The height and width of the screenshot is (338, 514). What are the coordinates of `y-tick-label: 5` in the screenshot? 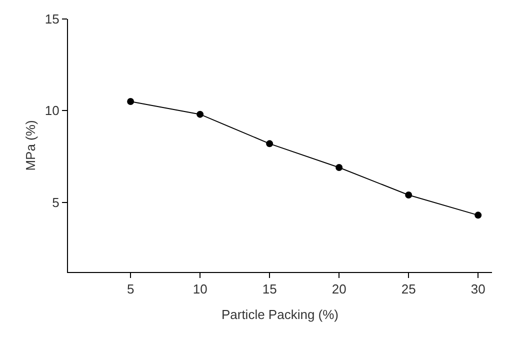 It's located at (56, 202).